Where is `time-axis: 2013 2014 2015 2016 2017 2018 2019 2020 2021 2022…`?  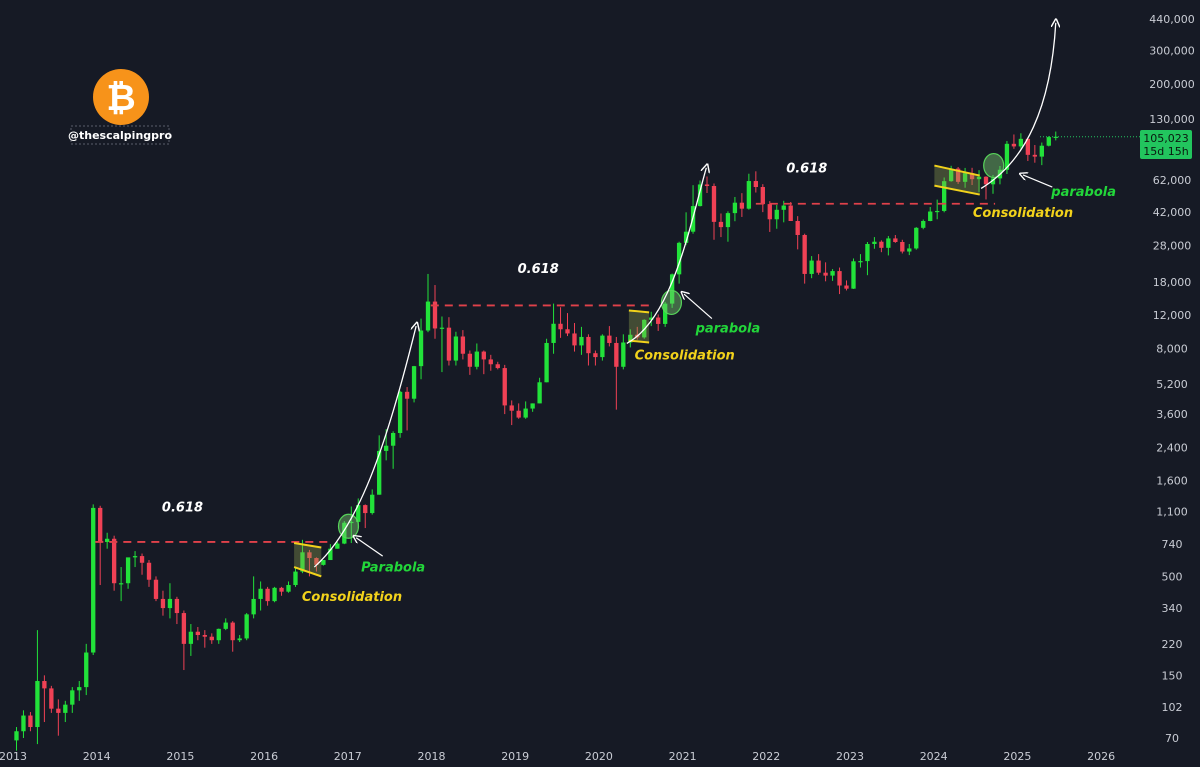 time-axis: 2013 2014 2015 2016 2017 2018 2019 2020 2021 2022… is located at coordinates (557, 756).